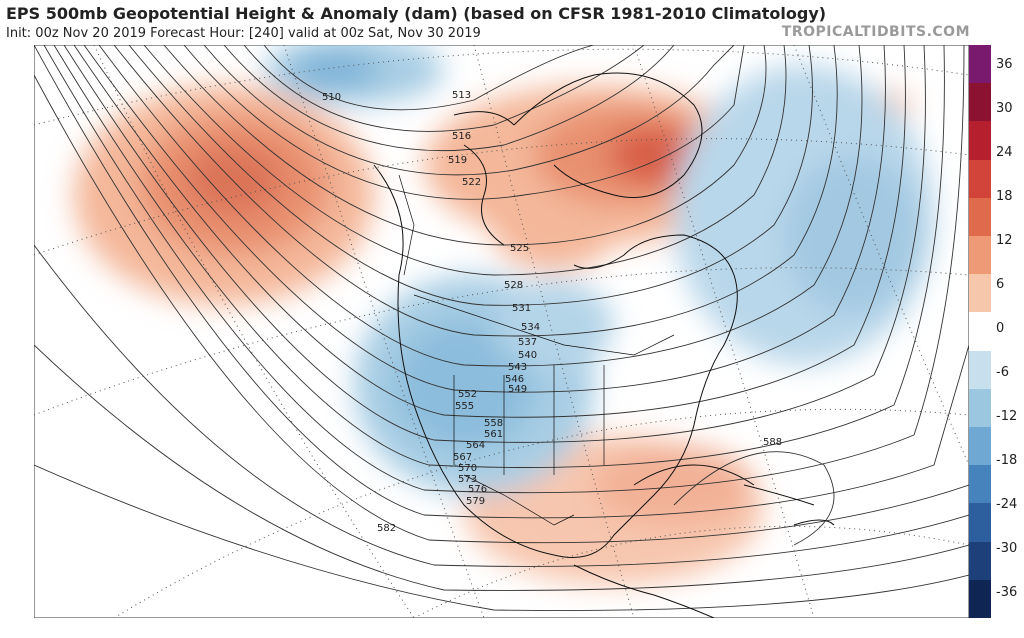 The image size is (1024, 638). Describe the element at coordinates (527, 342) in the screenshot. I see `contour-label: 537` at that location.